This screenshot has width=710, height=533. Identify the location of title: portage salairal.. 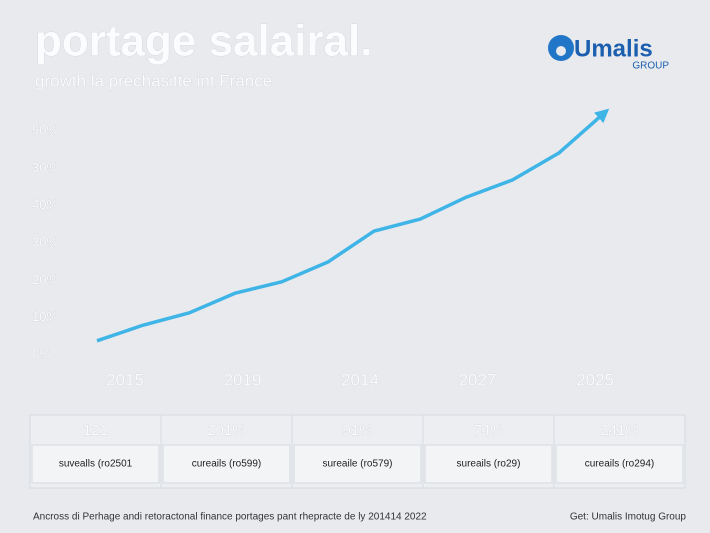
(203, 41).